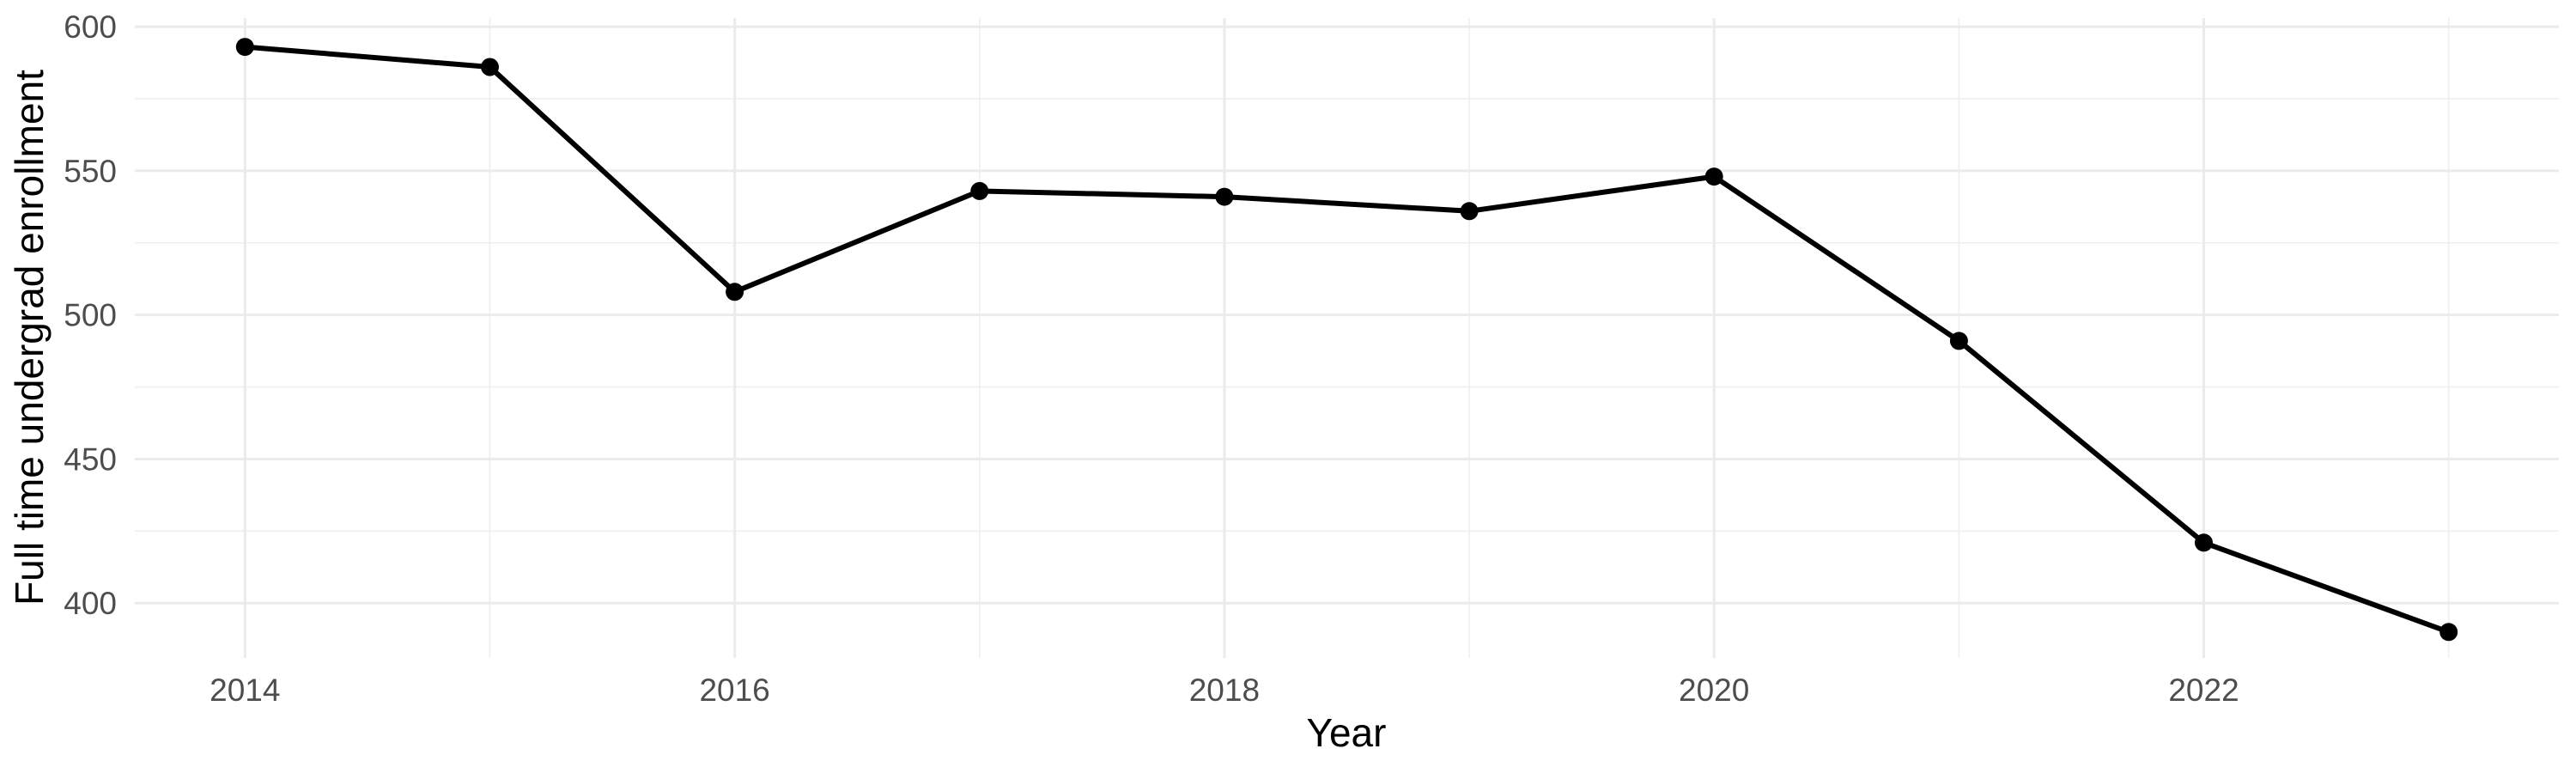  I want to click on data-point-2023, so click(2449, 632).